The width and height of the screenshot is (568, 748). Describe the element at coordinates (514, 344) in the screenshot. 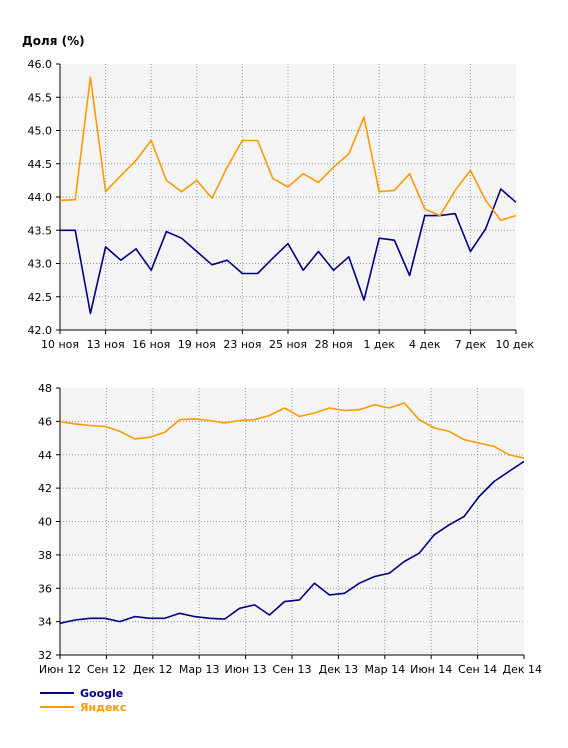

I see `x-tick-label: 10 дек` at that location.